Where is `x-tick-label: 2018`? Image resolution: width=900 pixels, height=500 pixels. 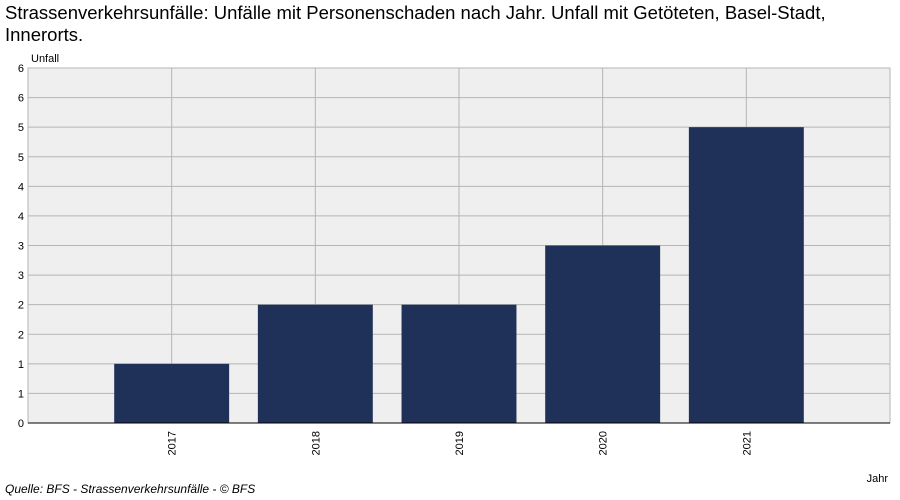
x-tick-label: 2018 is located at coordinates (316, 443).